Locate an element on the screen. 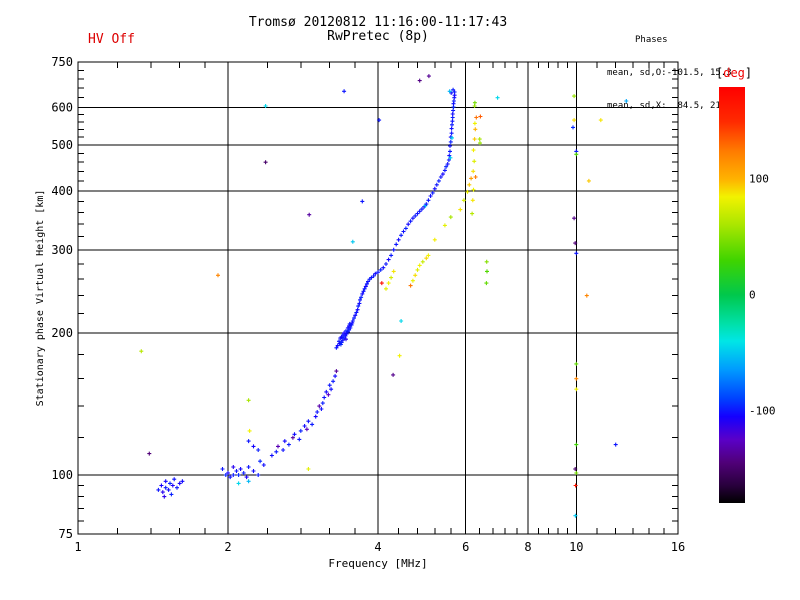  x-tick-label: 2 is located at coordinates (227, 547).